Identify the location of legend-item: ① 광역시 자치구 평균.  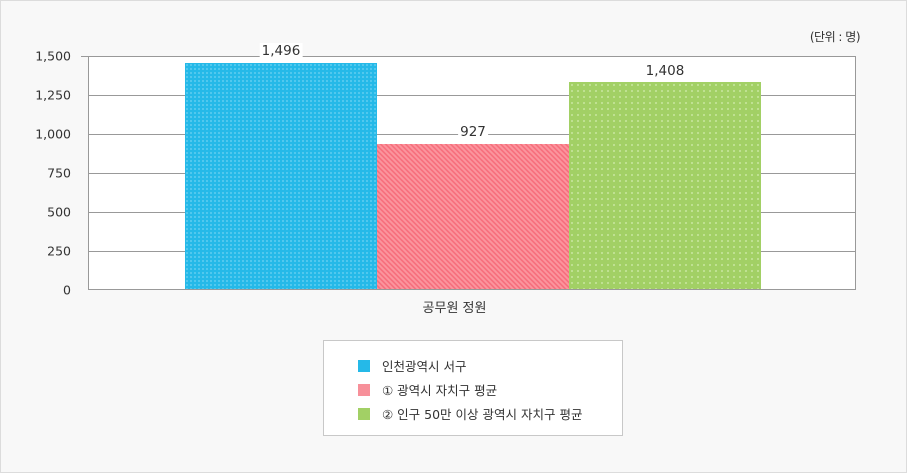
(427, 389).